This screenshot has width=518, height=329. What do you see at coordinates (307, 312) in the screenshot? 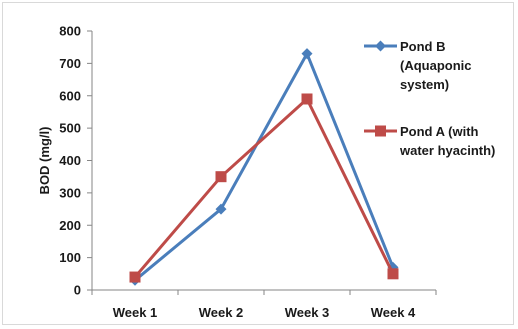
I see `x-tick-label: Week 3` at bounding box center [307, 312].